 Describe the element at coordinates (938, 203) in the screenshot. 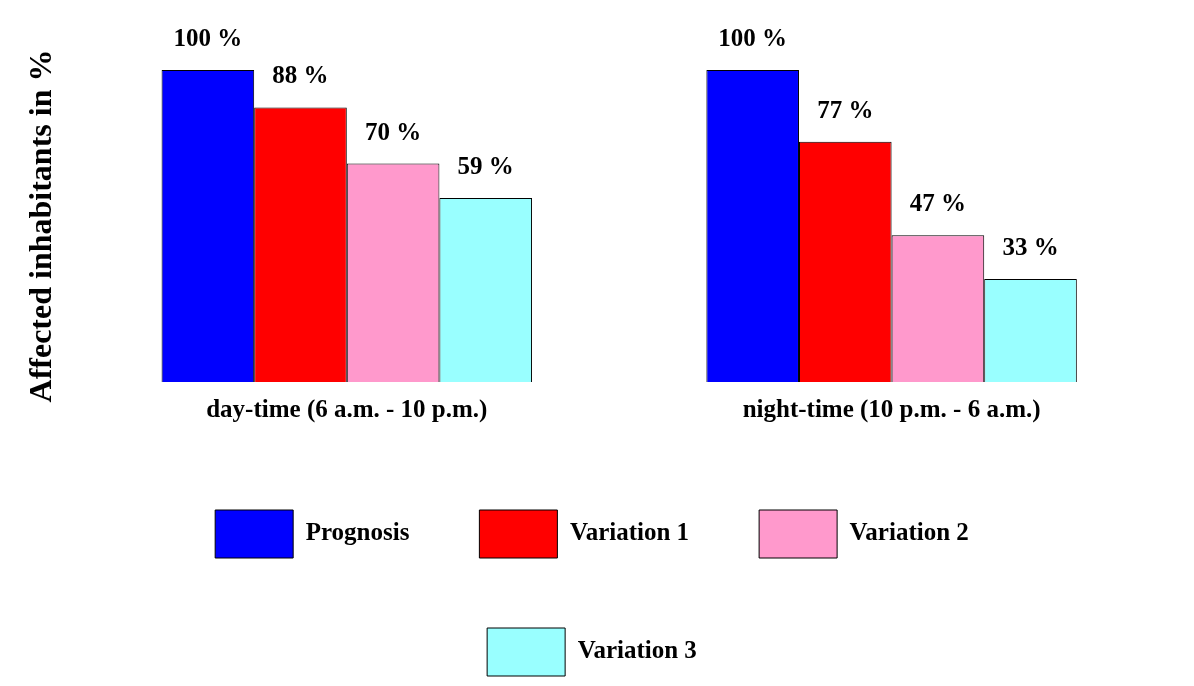

I see `data-label: 47 %` at that location.